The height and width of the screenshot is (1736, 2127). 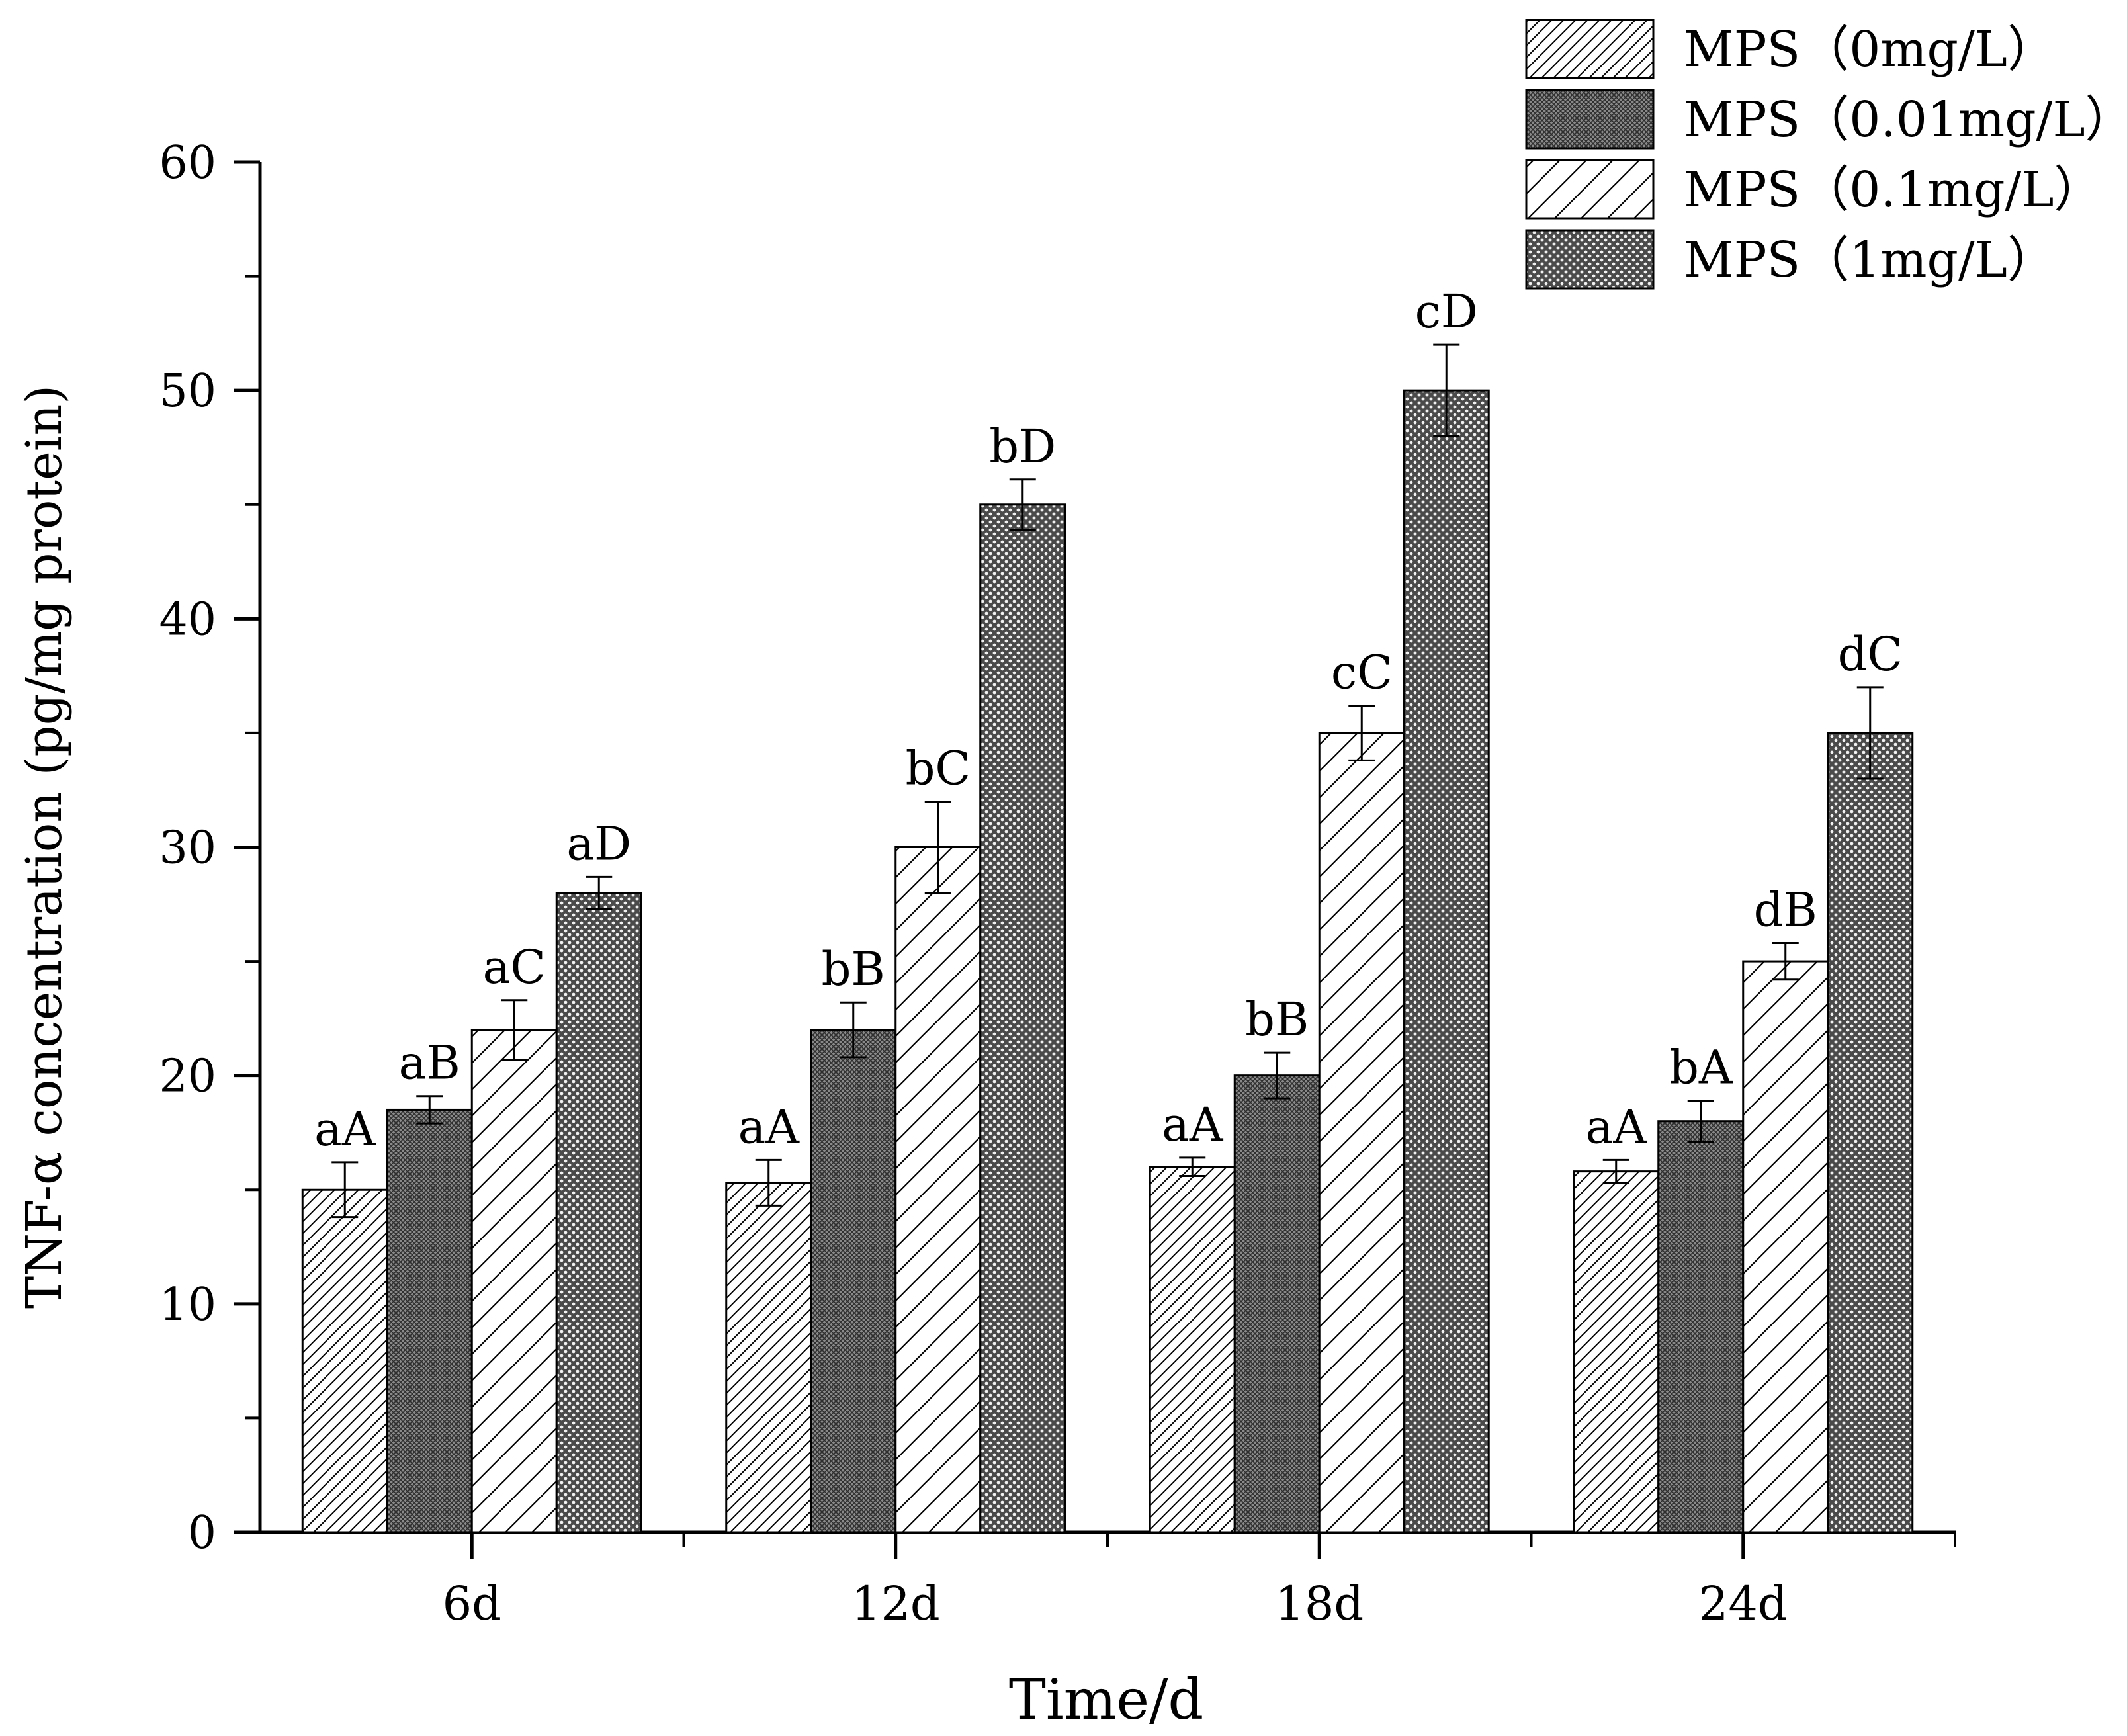 I want to click on significance-label: bD, so click(x=1022, y=446).